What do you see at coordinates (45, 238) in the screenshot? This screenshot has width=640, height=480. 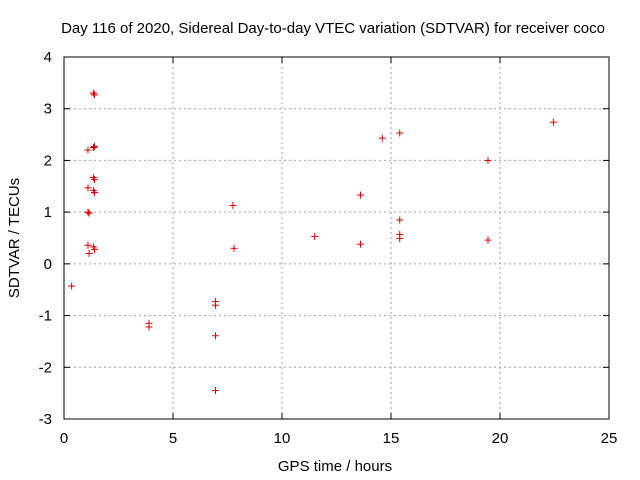 I see `y-axis-tick-labels: -3 -2 -1 0 1 2 3 4` at bounding box center [45, 238].